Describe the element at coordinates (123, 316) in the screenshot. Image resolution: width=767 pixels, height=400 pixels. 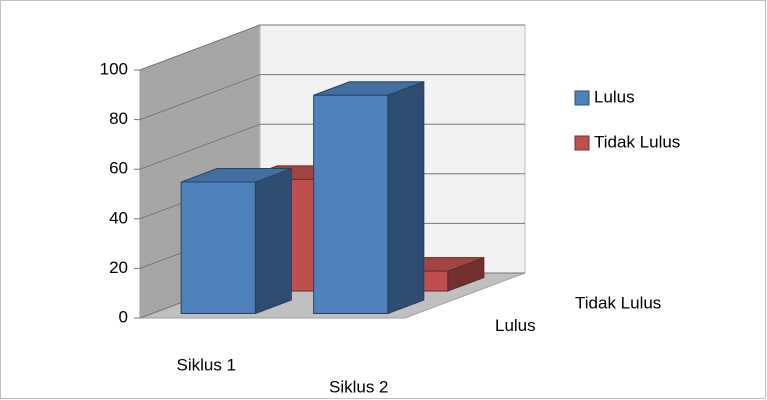
I see `y-tick-label: 0` at that location.